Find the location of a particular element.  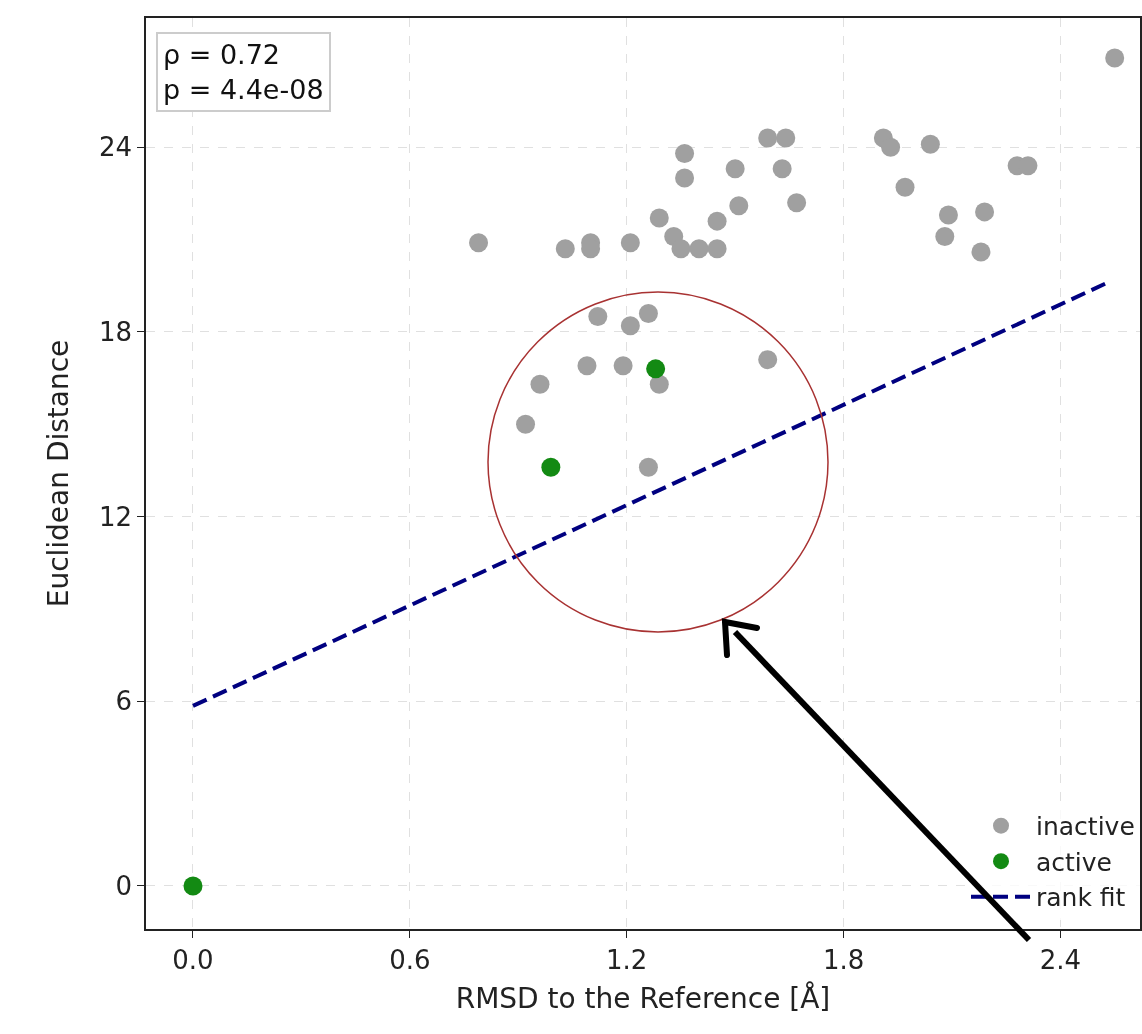

y-tick-label: 24 is located at coordinates (115, 147).